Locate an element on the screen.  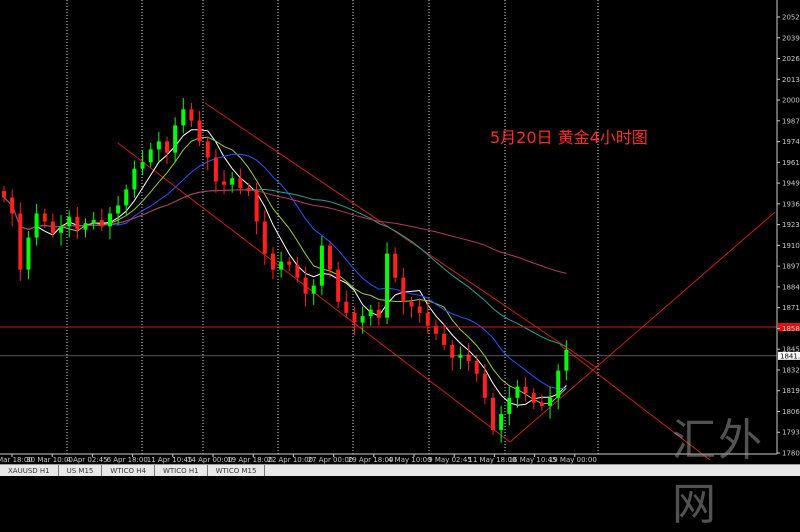
x-tick-label: 4 Apr 02:45 is located at coordinates (86, 460).